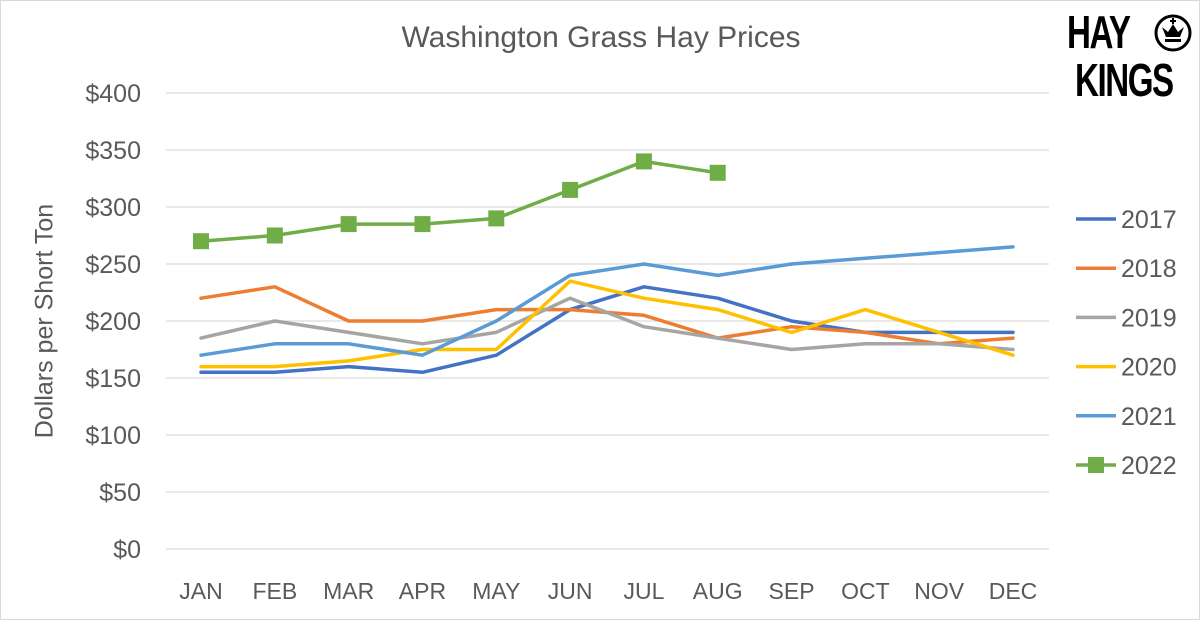 This screenshot has height=620, width=1200. Describe the element at coordinates (939, 591) in the screenshot. I see `x-tick-label: NOV` at that location.